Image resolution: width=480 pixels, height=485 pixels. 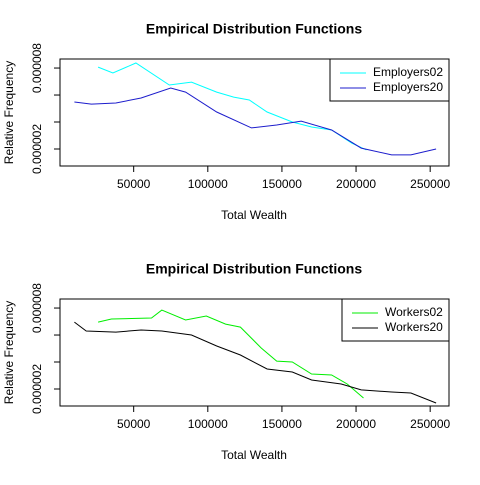 What do you see at coordinates (414, 327) in the screenshot?
I see `legend-label: Workers20` at bounding box center [414, 327].